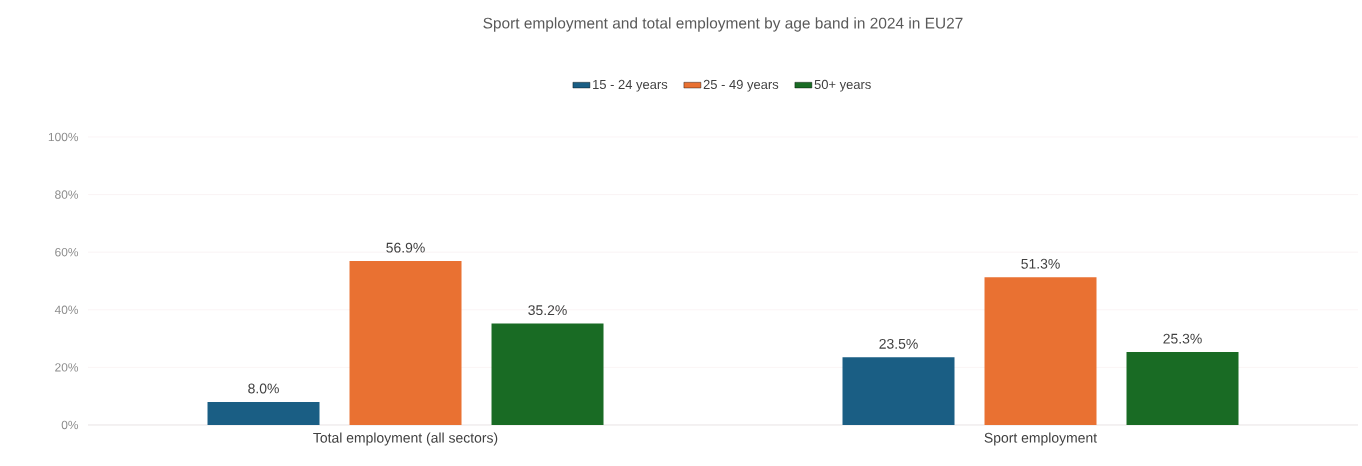 The width and height of the screenshot is (1362, 466). What do you see at coordinates (405, 247) in the screenshot?
I see `data-label: 56.9%` at bounding box center [405, 247].